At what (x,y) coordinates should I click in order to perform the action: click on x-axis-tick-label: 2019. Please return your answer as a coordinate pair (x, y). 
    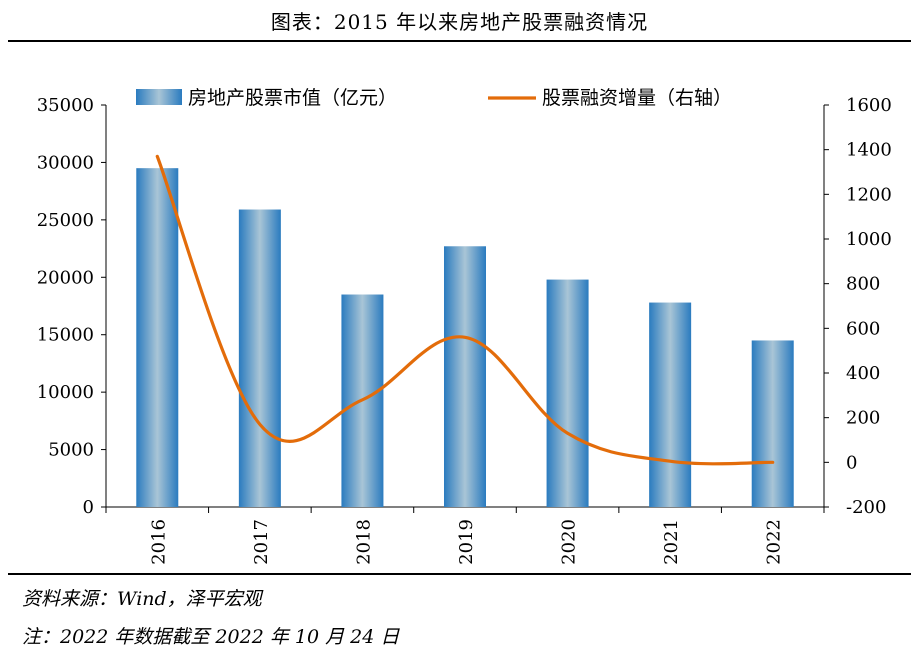
    Looking at the image, I should click on (466, 542).